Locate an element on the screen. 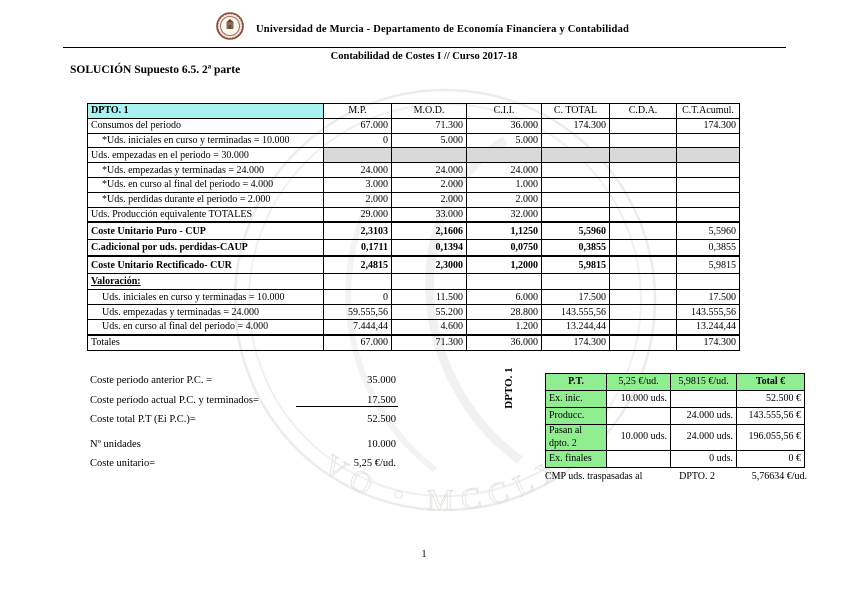 The width and height of the screenshot is (848, 599). column-header-cell: C. TOTAL is located at coordinates (575, 111).